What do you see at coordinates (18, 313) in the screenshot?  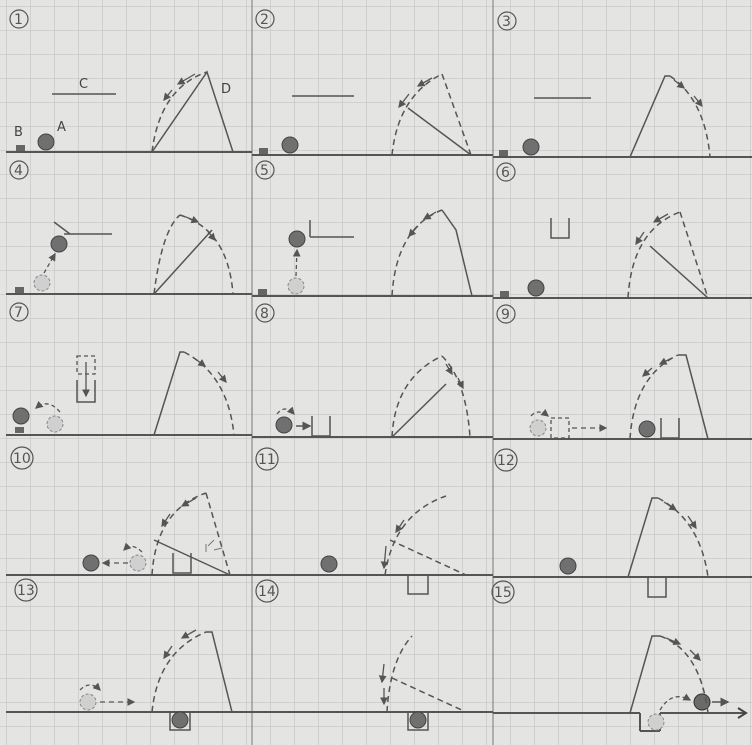 I see `panel-number: 7` at bounding box center [18, 313].